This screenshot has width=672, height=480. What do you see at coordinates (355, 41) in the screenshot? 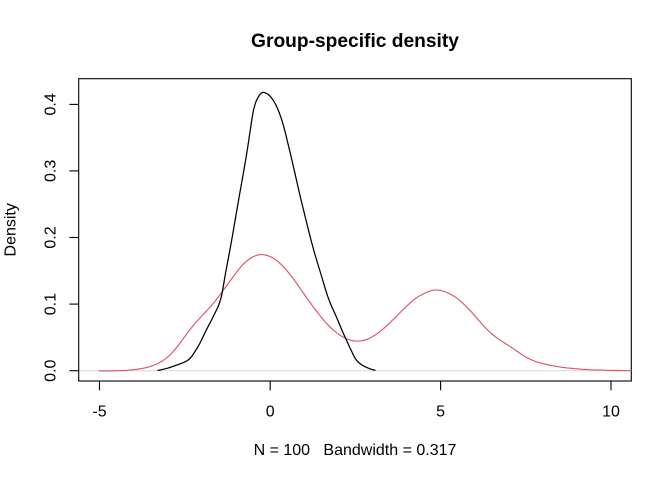
I see `svg-text: Group-specific density` at bounding box center [355, 41].